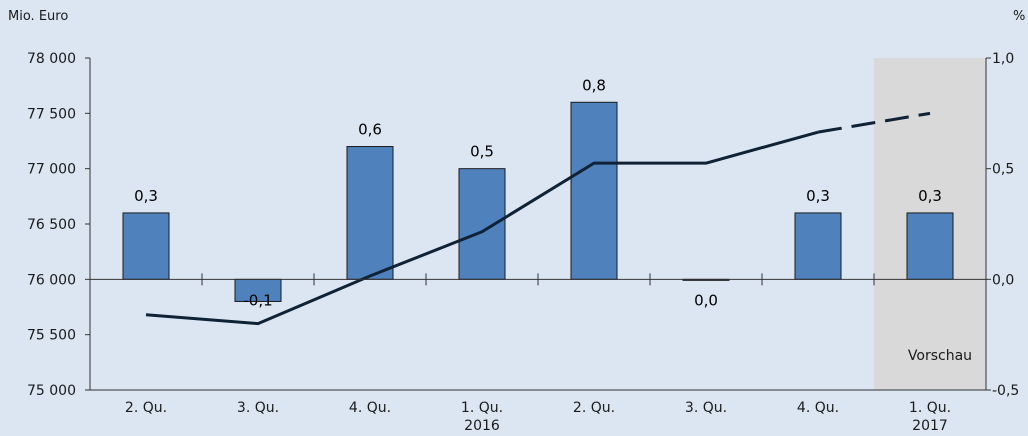  Describe the element at coordinates (930, 426) in the screenshot. I see `category-year-label: 2017` at that location.